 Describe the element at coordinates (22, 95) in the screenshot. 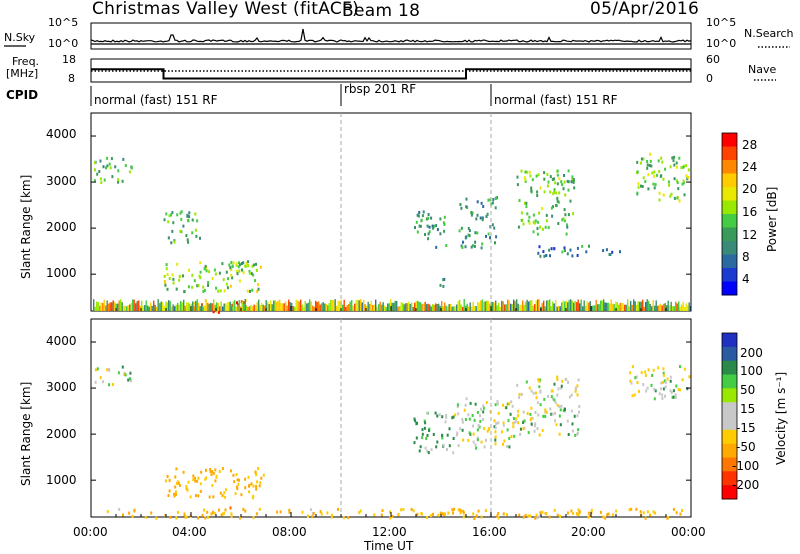

I see `cpid-label: CPID` at that location.